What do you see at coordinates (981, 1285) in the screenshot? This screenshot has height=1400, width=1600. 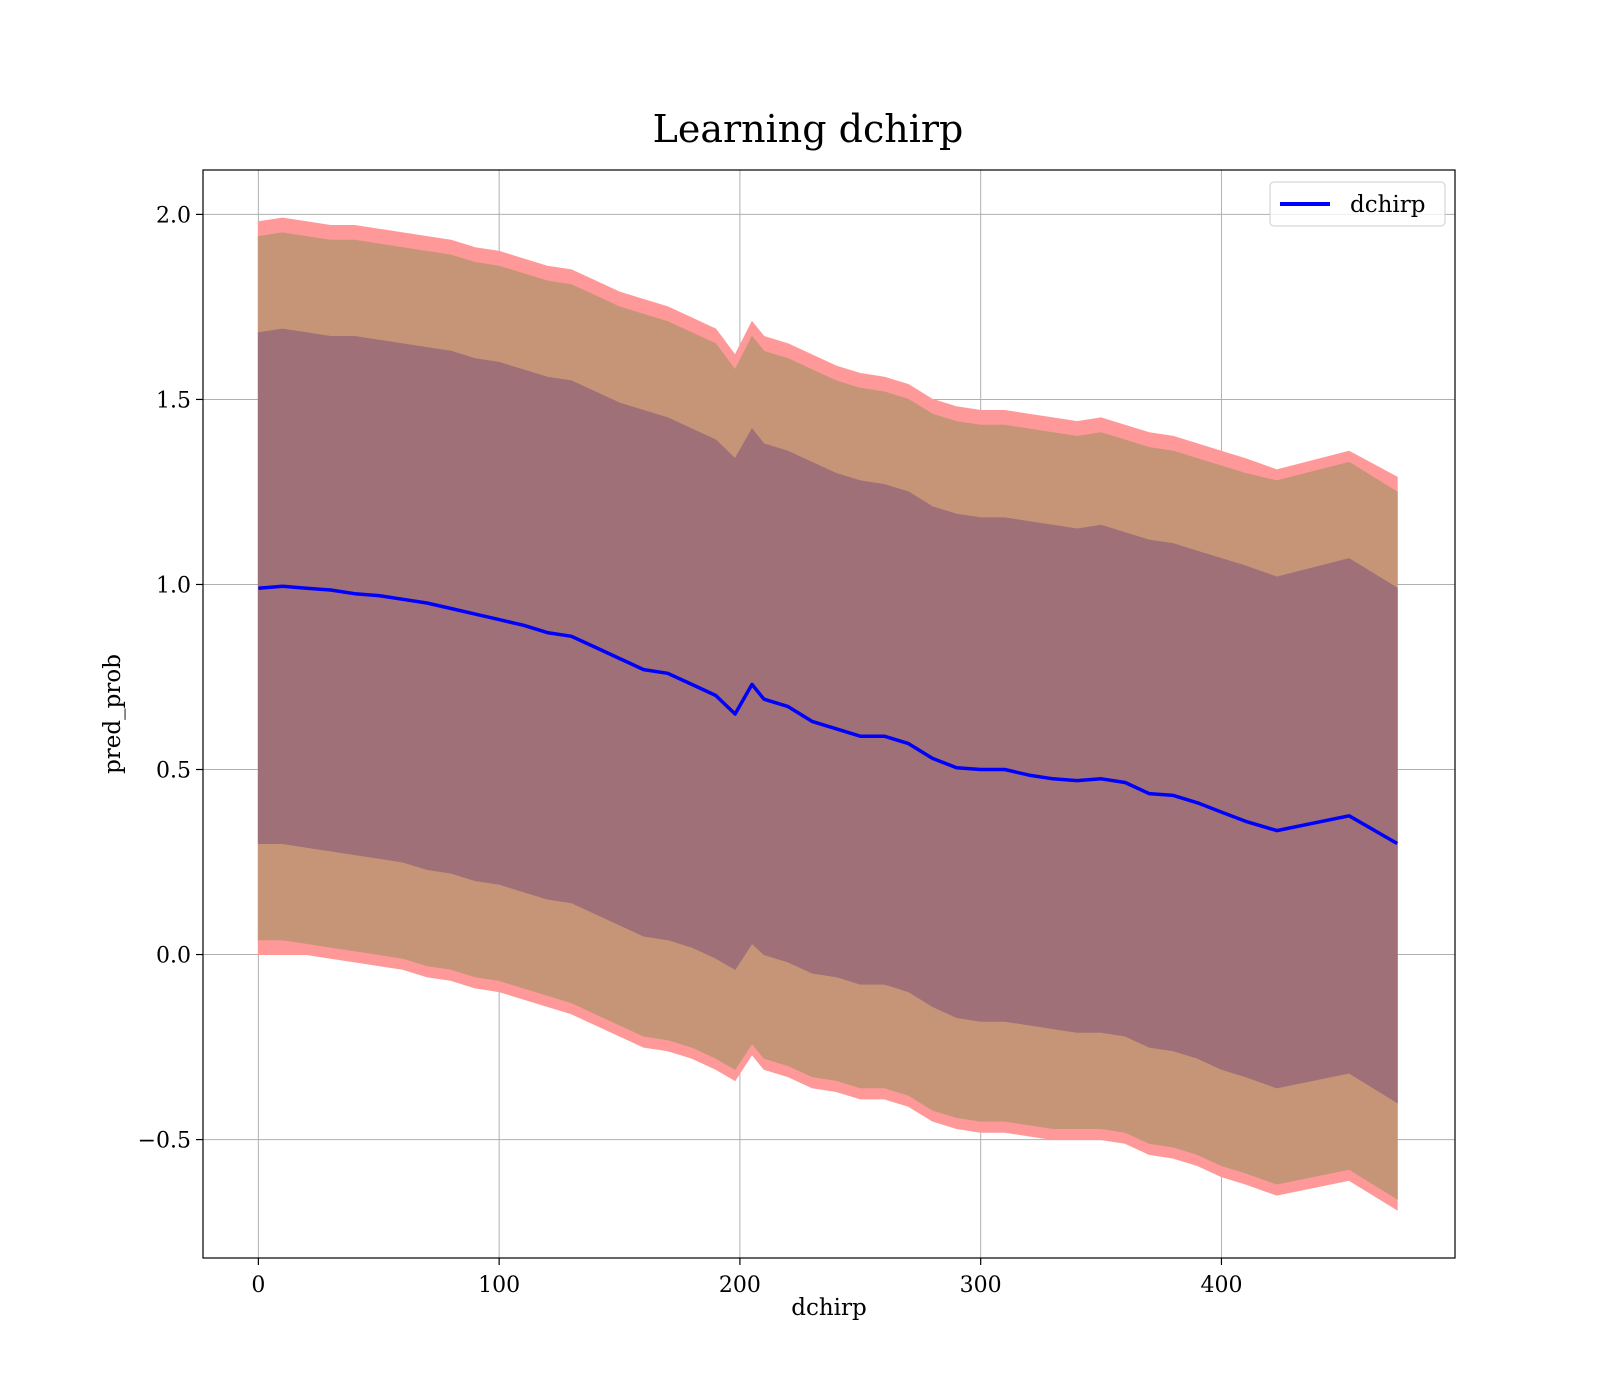 I see `x-tick-label-3: 300` at bounding box center [981, 1285].